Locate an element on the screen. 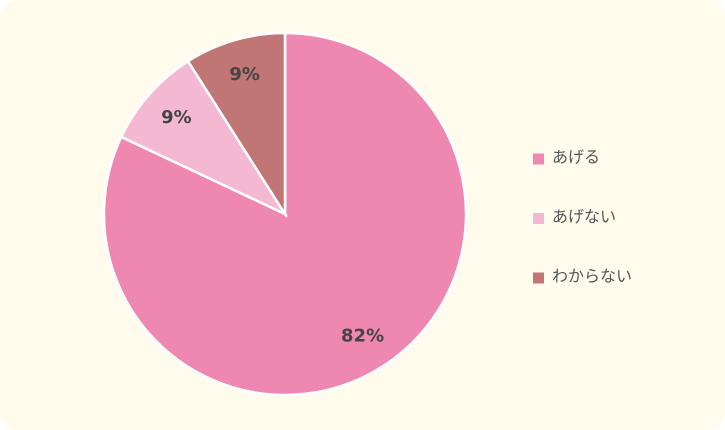 Image resolution: width=725 pixels, height=430 pixels. legend-label: あげる is located at coordinates (576, 157).